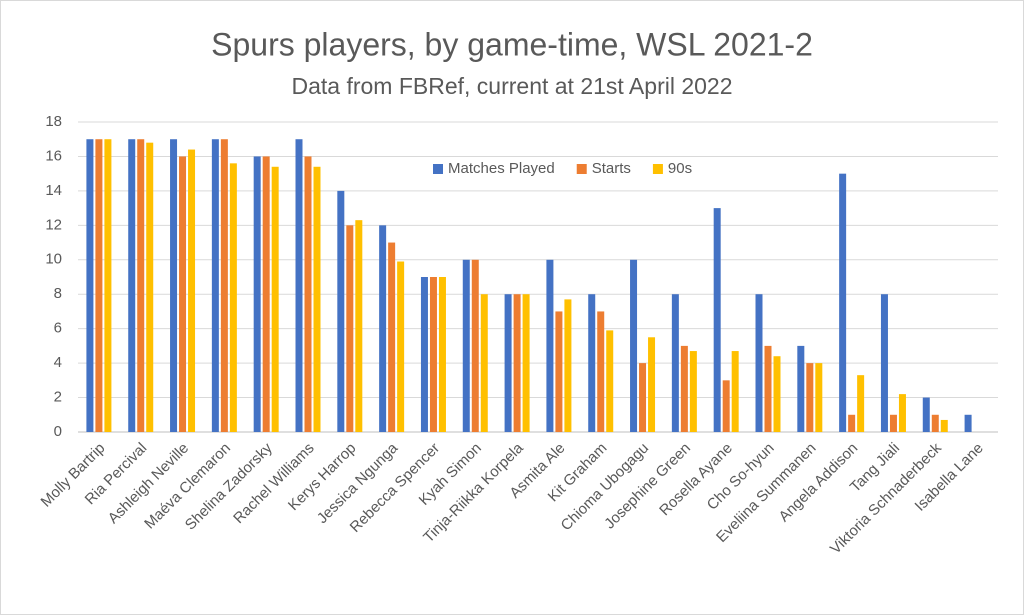  Describe the element at coordinates (58, 397) in the screenshot. I see `y-tick-label: 2` at that location.